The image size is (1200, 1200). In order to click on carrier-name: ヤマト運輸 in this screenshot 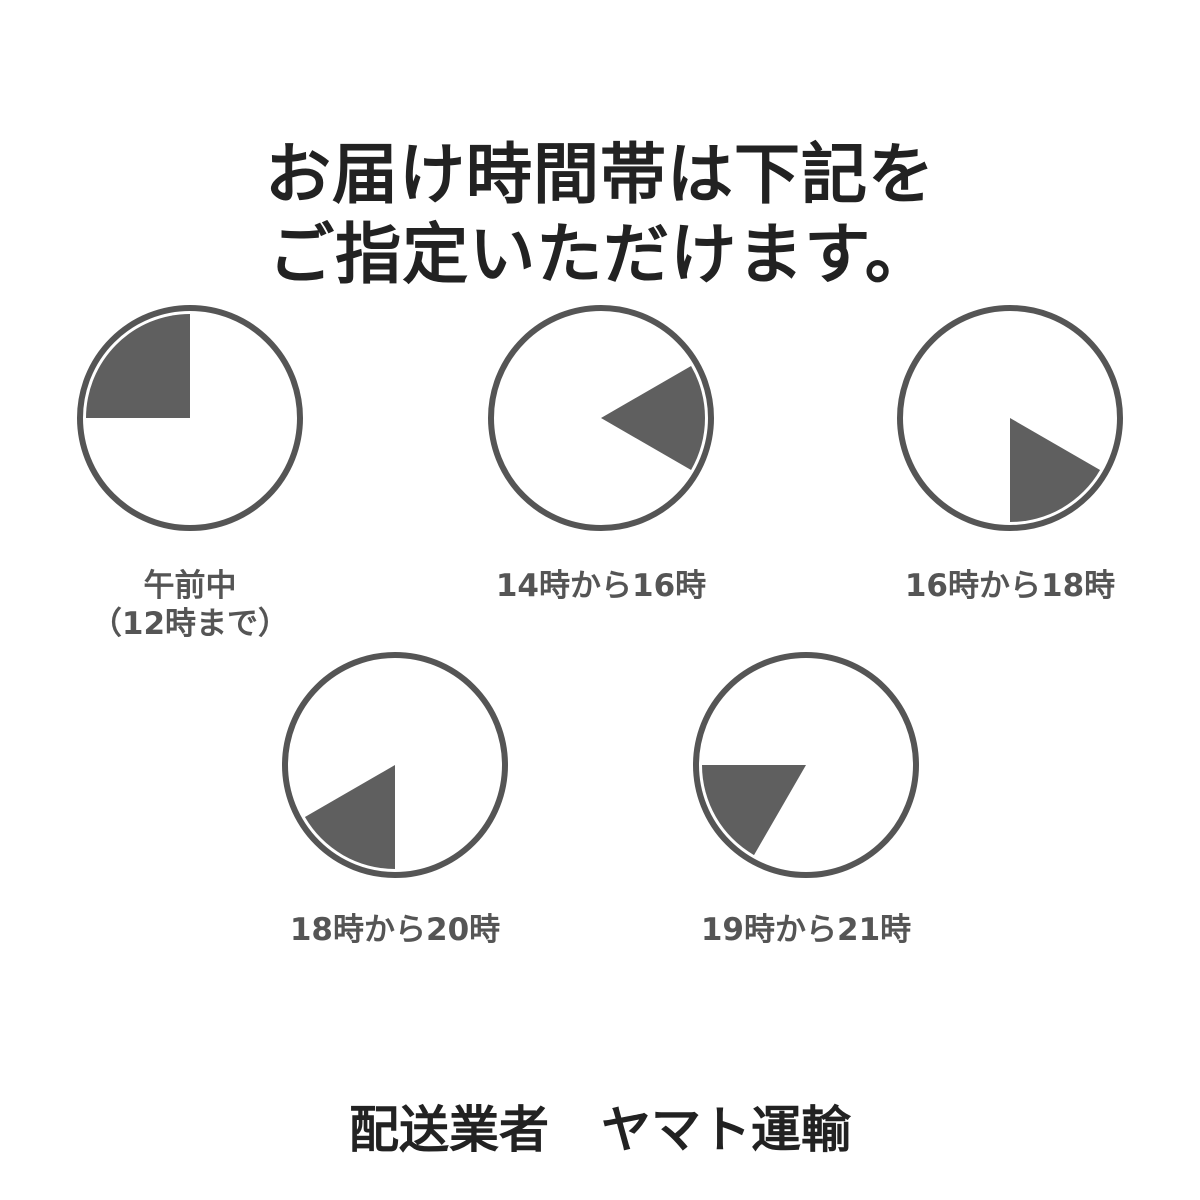, I will do `click(726, 1130)`.